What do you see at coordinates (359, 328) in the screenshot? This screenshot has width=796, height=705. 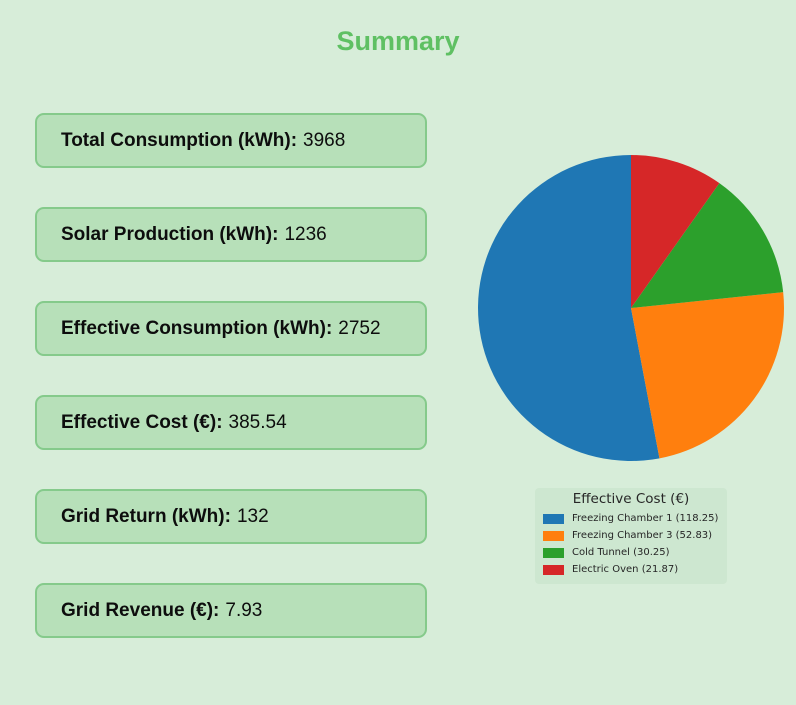 I see `stat-value: 2752` at bounding box center [359, 328].